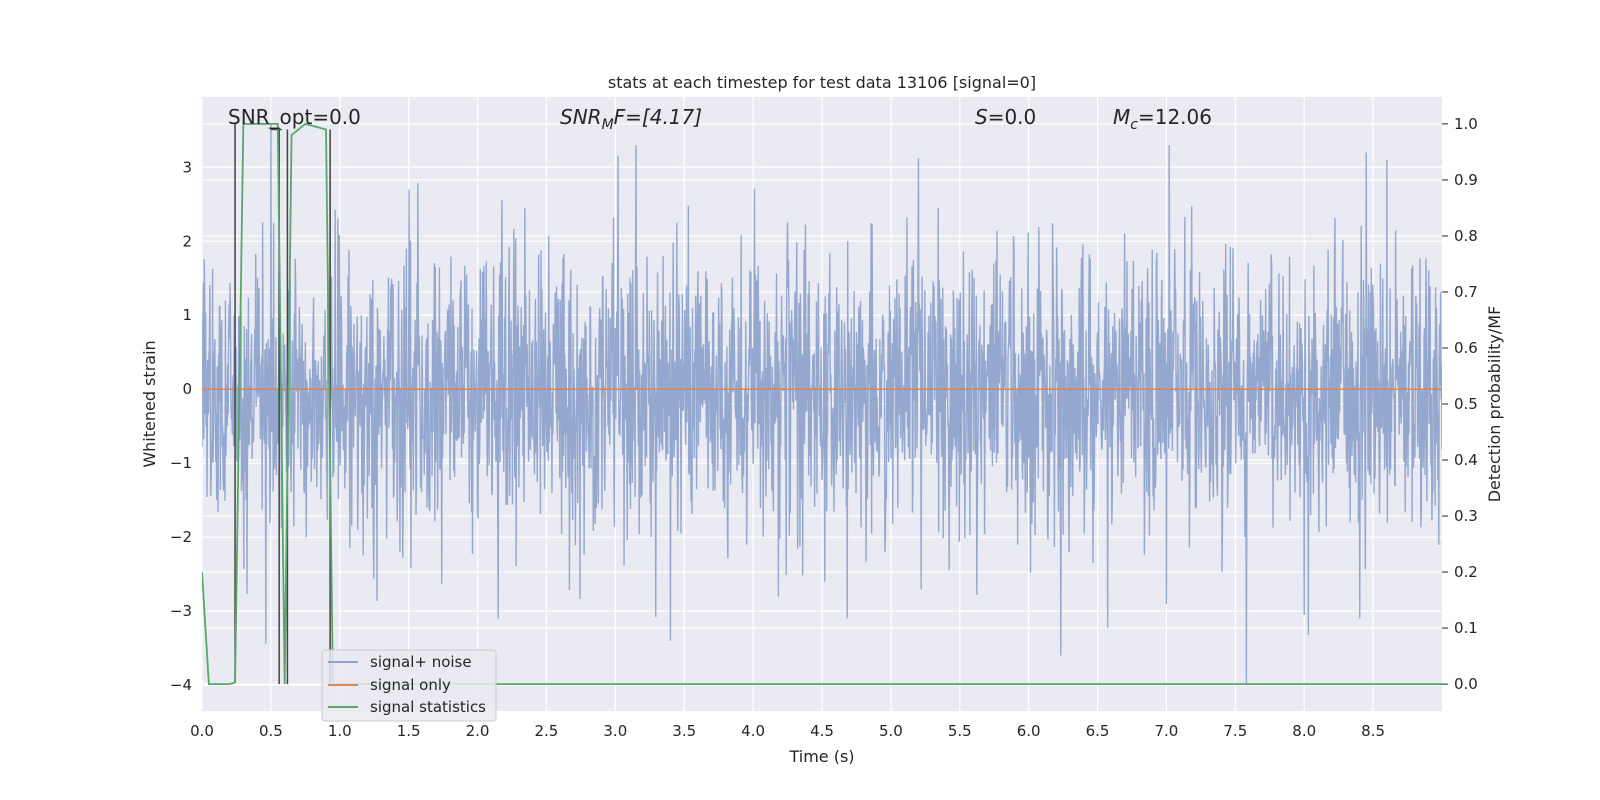 This screenshot has width=1600, height=800. I want to click on legend-label-signal-statistics: signal statistics, so click(428, 707).